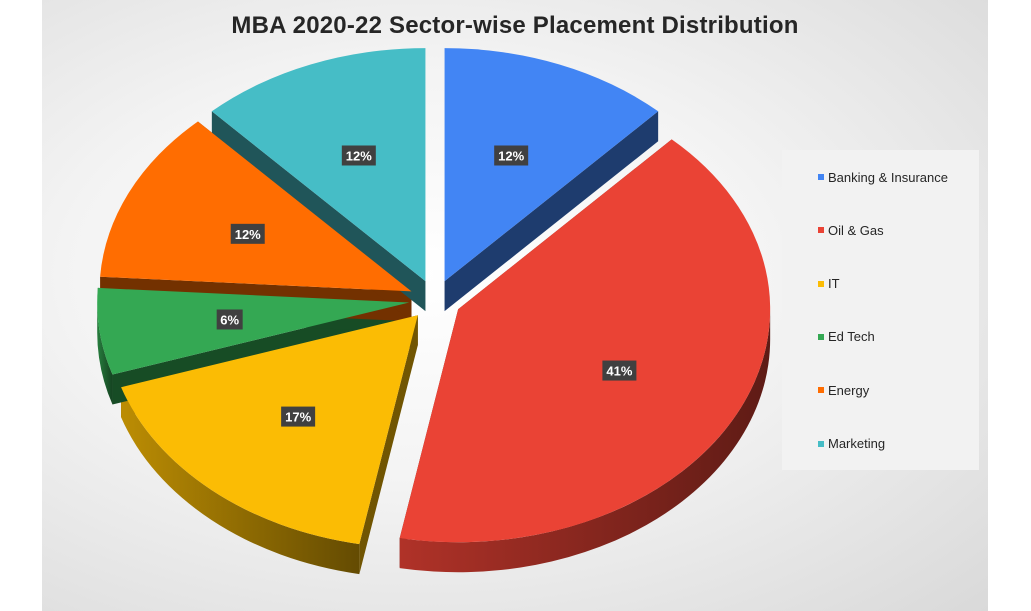 Image resolution: width=1031 pixels, height=611 pixels. I want to click on data-label-energy: 12%, so click(248, 234).